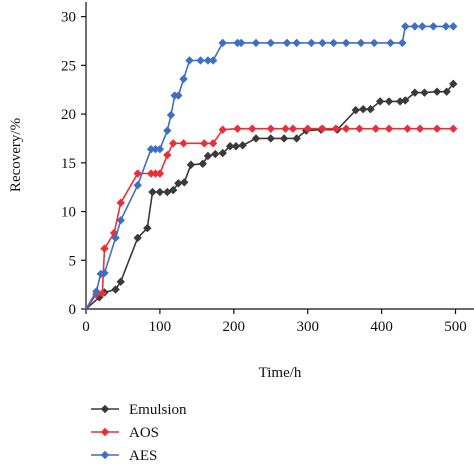 The image size is (474, 467). Describe the element at coordinates (68, 115) in the screenshot. I see `y-tick-label: 20` at that location.